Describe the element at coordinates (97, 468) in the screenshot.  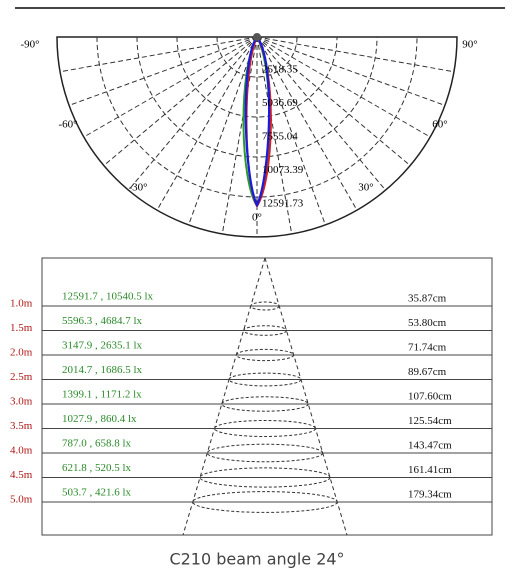
I see `illuminance: 621.8 , 520.5 lx` at that location.